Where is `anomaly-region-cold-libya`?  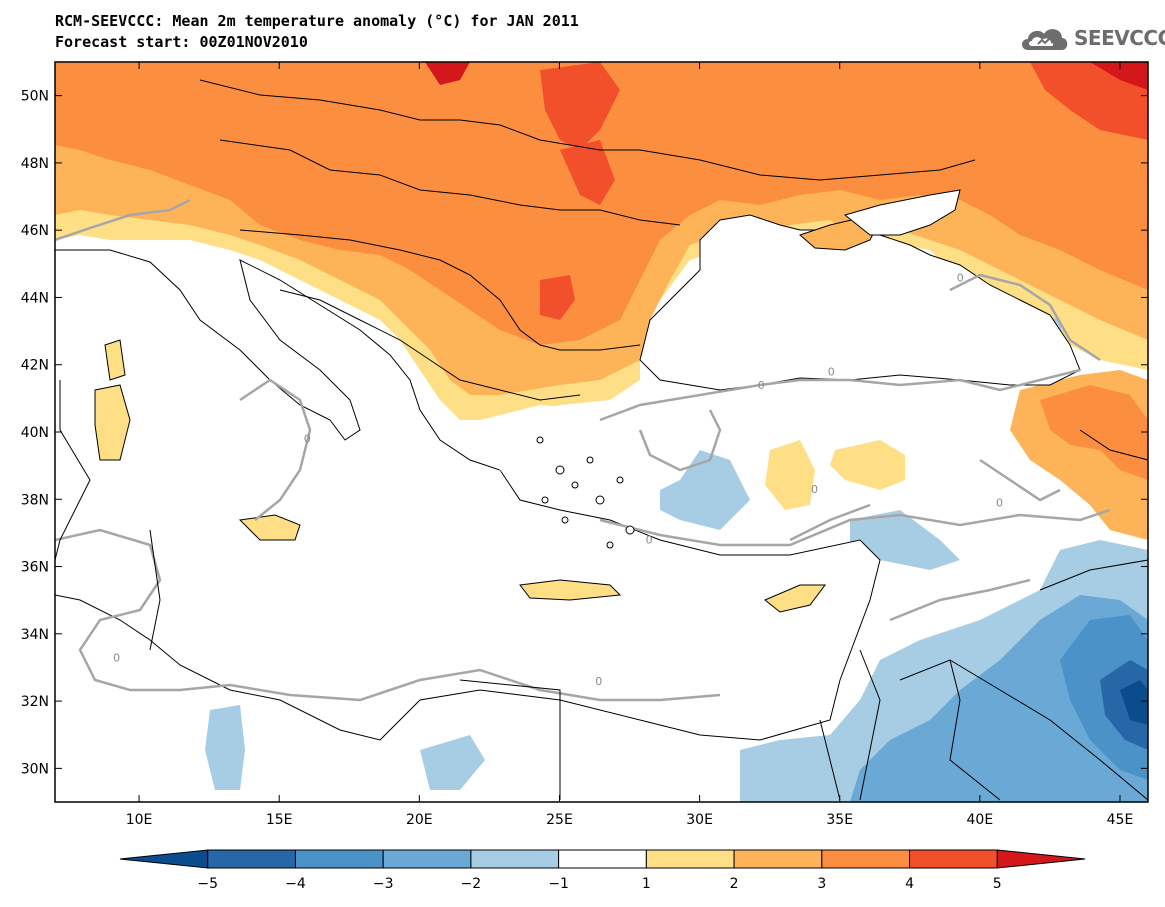 anomaly-region-cold-libya is located at coordinates (225, 747).